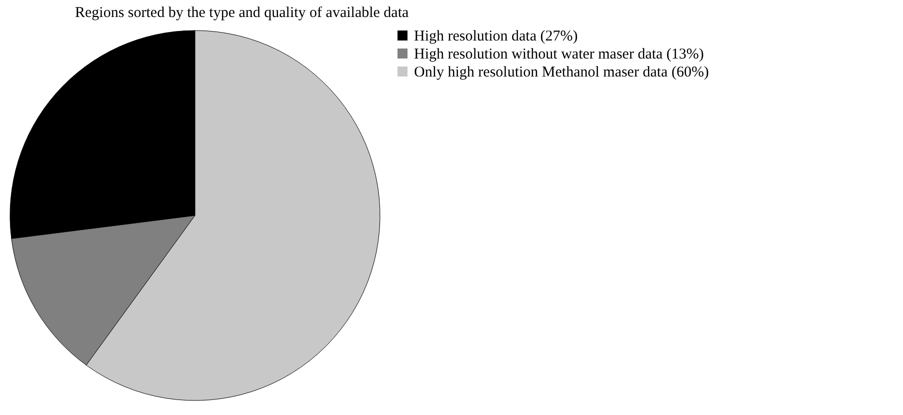 This screenshot has height=415, width=903. What do you see at coordinates (242, 13) in the screenshot?
I see `chart-title: Regions sorted by the type and quality of available data` at bounding box center [242, 13].